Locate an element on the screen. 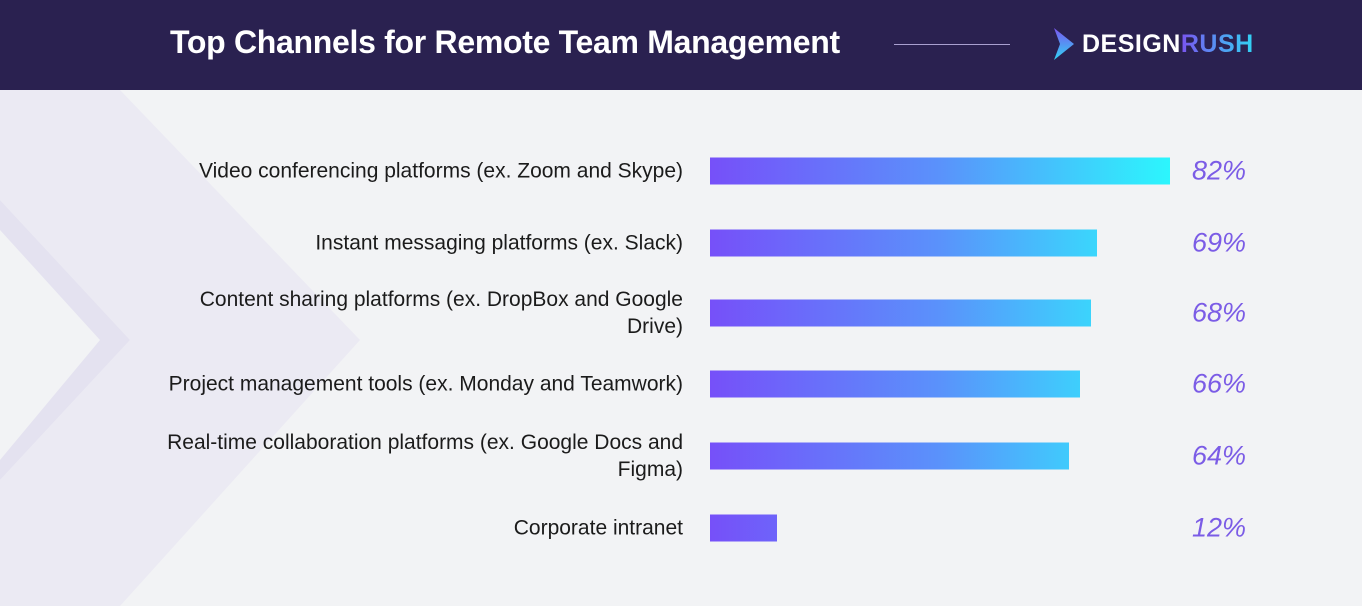 Image resolution: width=1362 pixels, height=606 pixels. value-label: 82% is located at coordinates (1219, 170).